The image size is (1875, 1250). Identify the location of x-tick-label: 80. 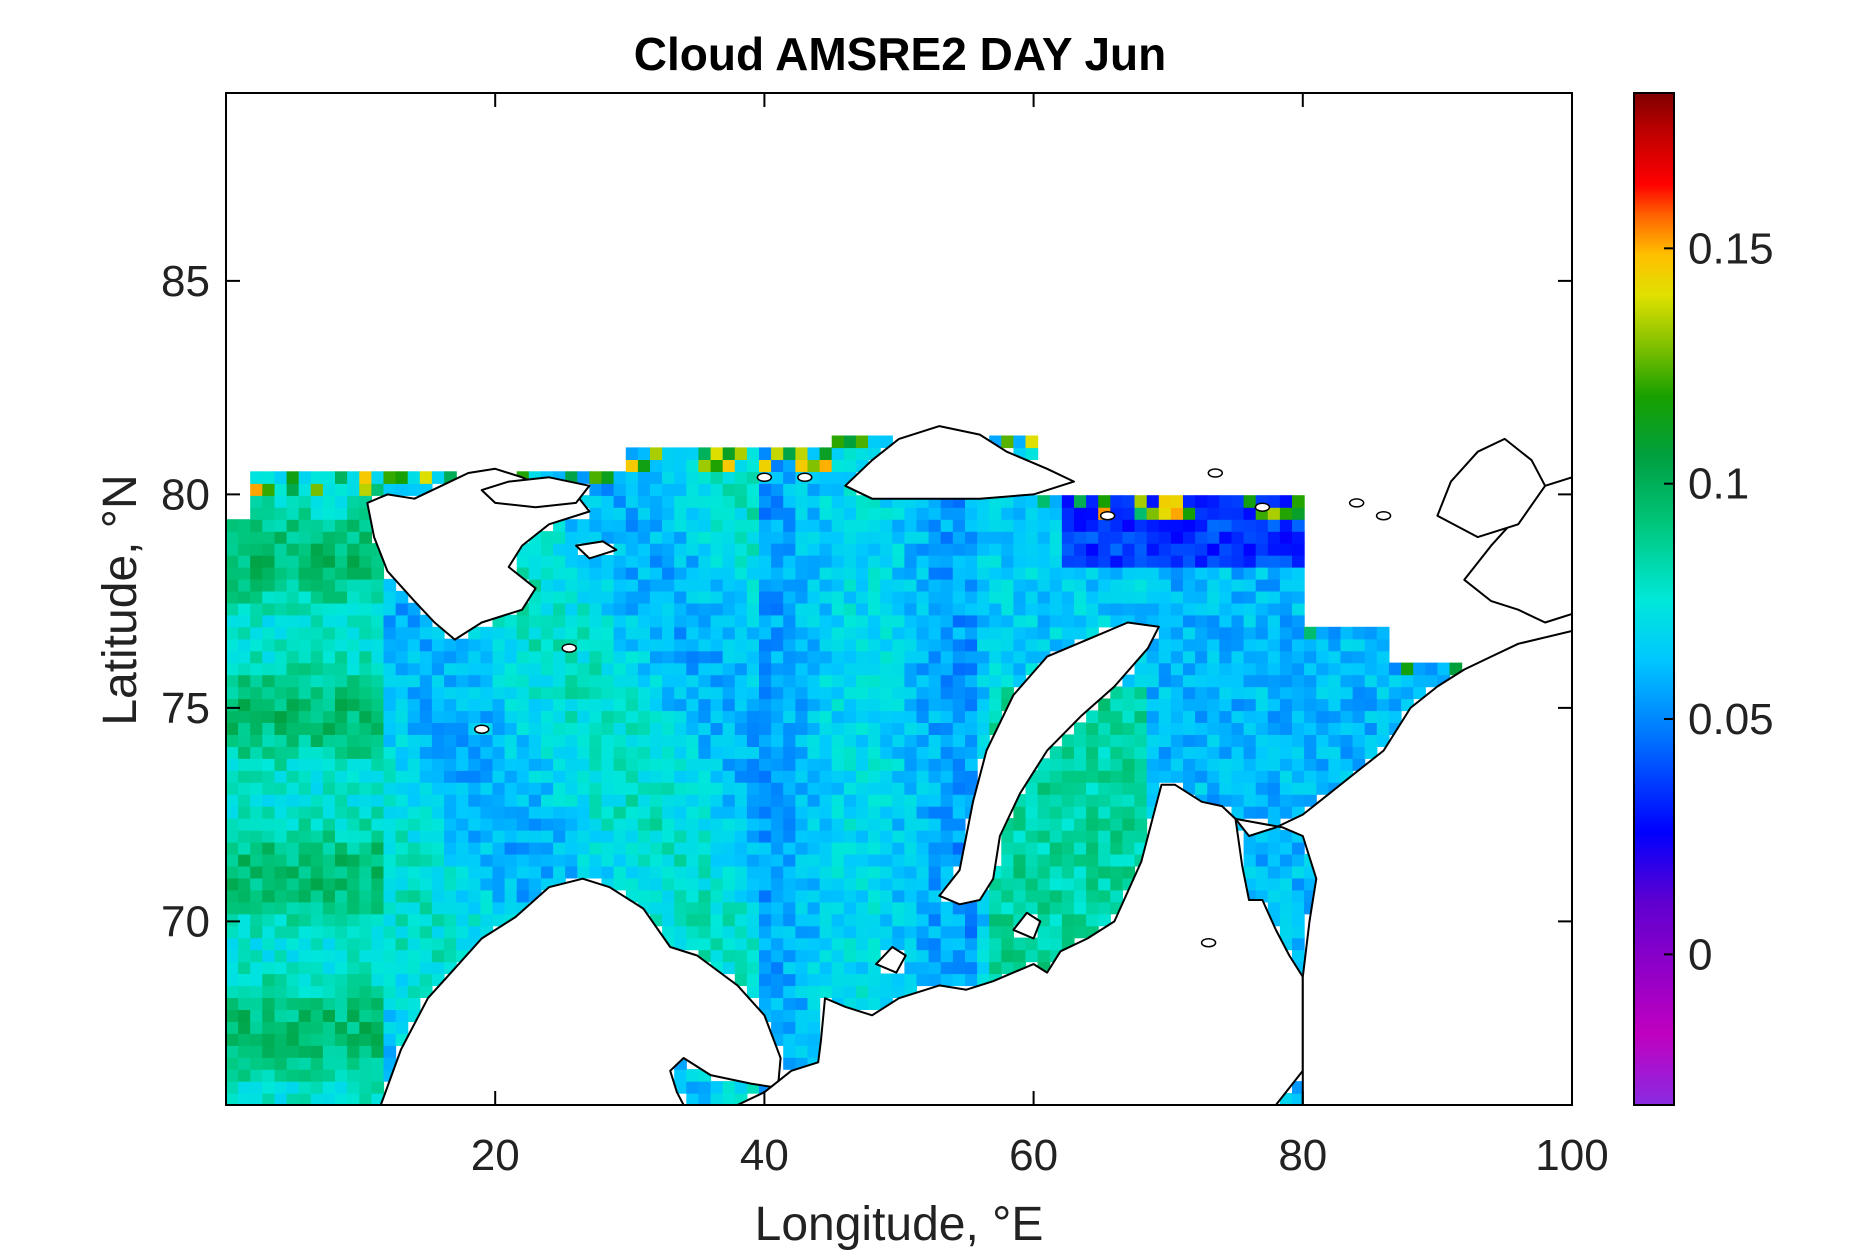
(1302, 1155).